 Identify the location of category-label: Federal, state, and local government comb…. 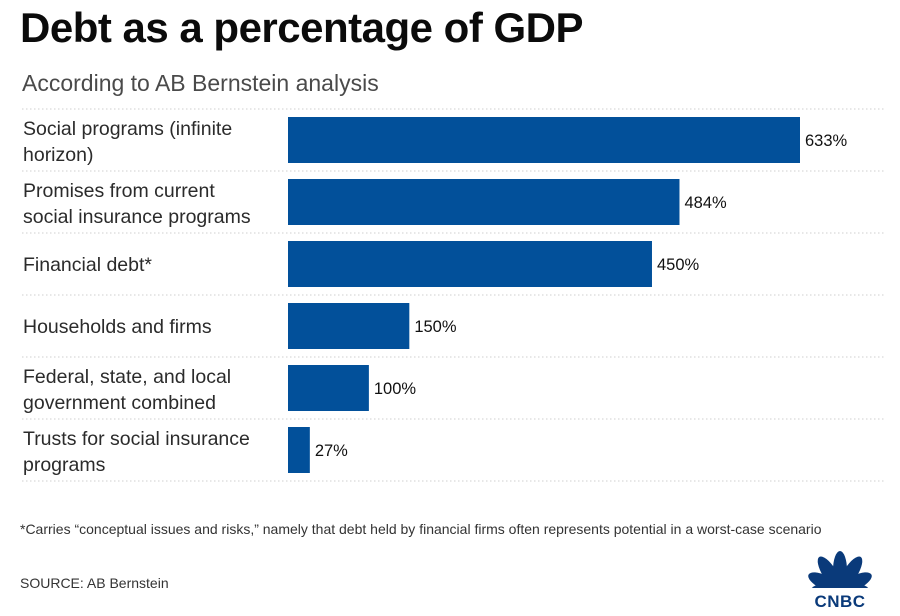
(127, 390).